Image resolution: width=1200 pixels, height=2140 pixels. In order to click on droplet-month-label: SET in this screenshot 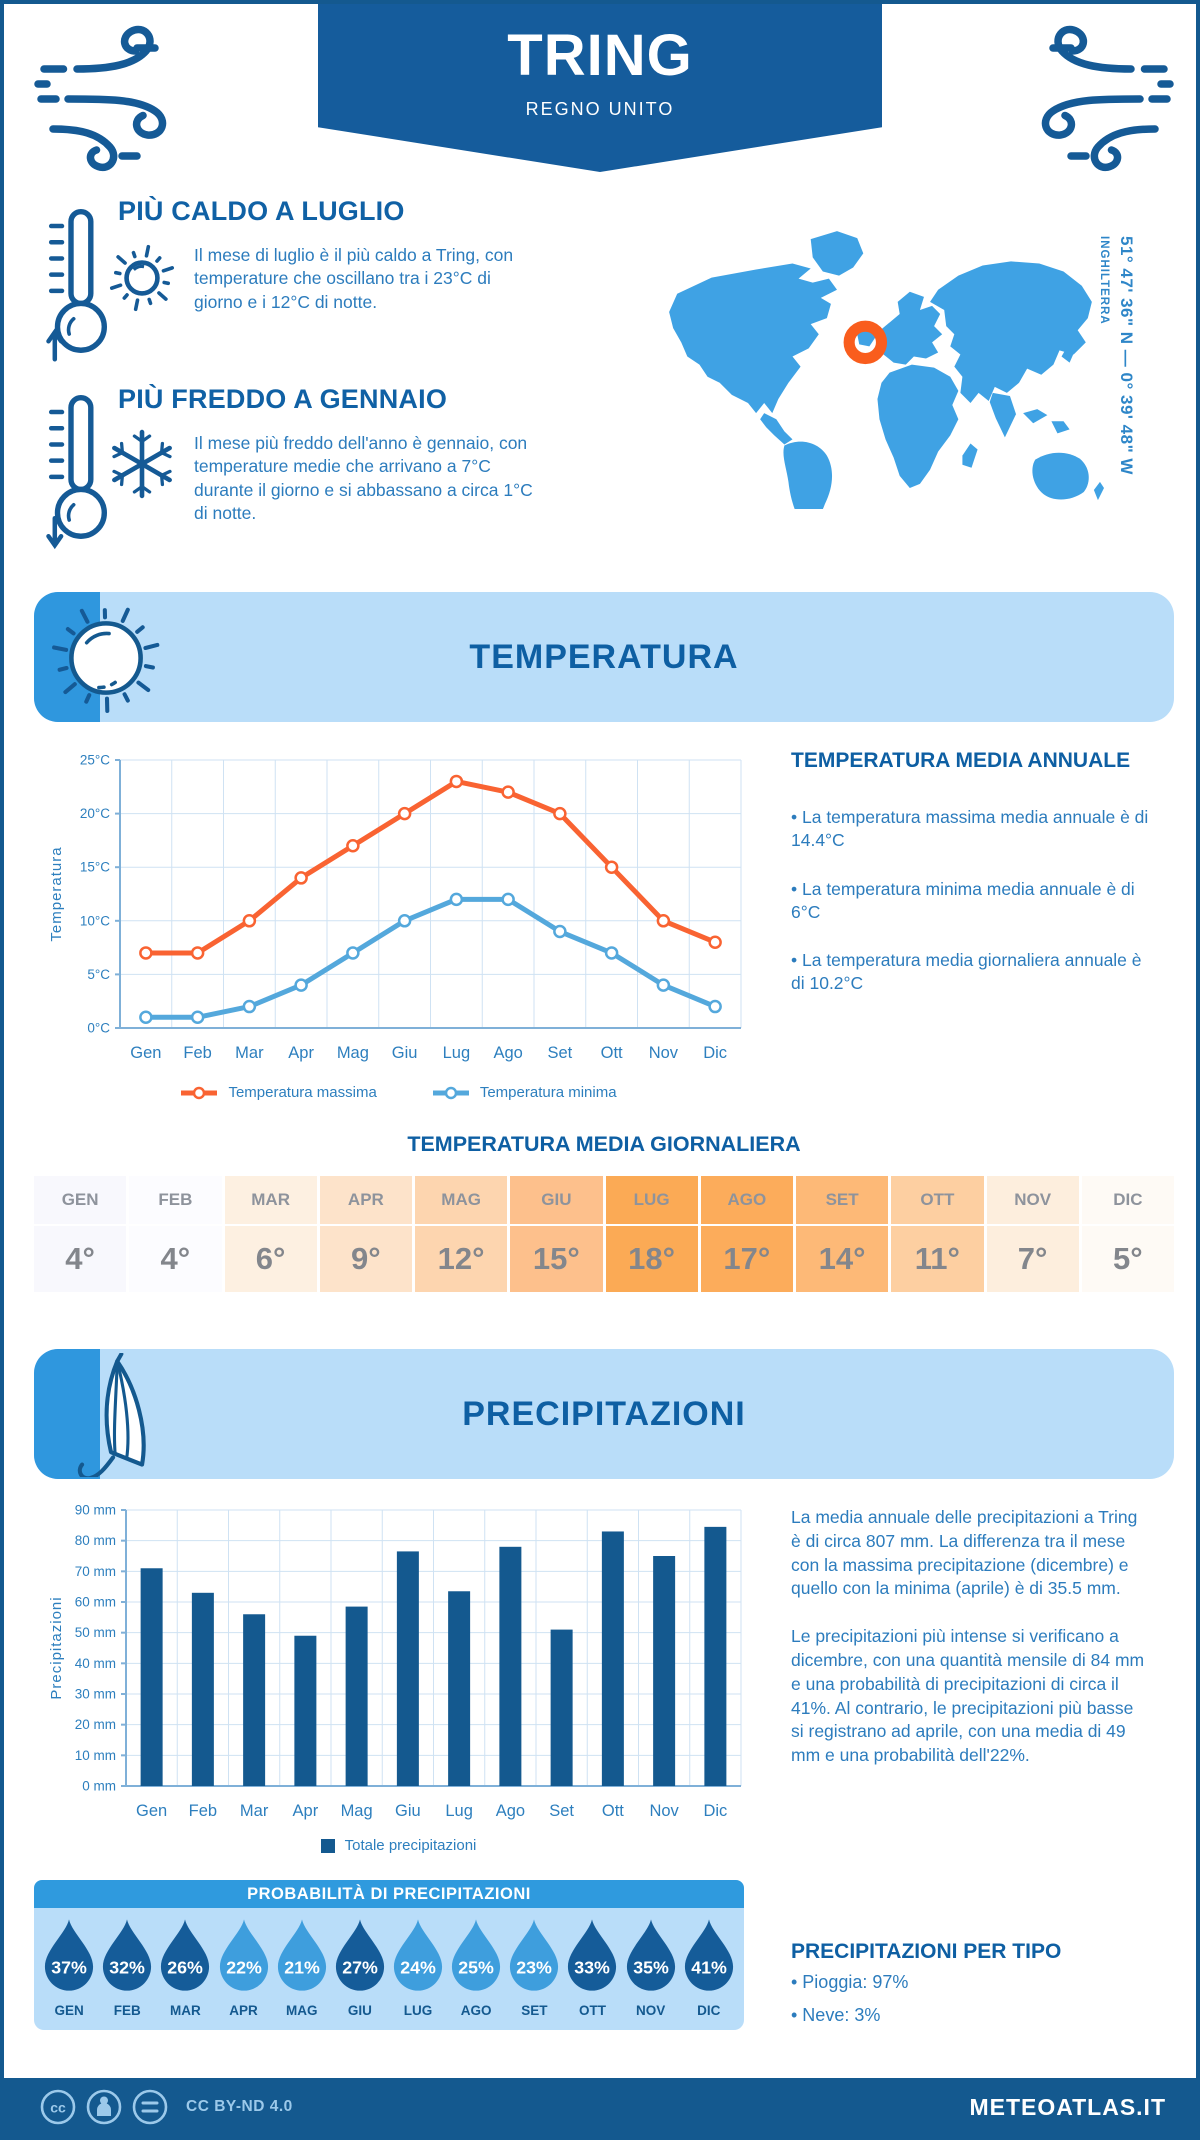, I will do `click(534, 2010)`.